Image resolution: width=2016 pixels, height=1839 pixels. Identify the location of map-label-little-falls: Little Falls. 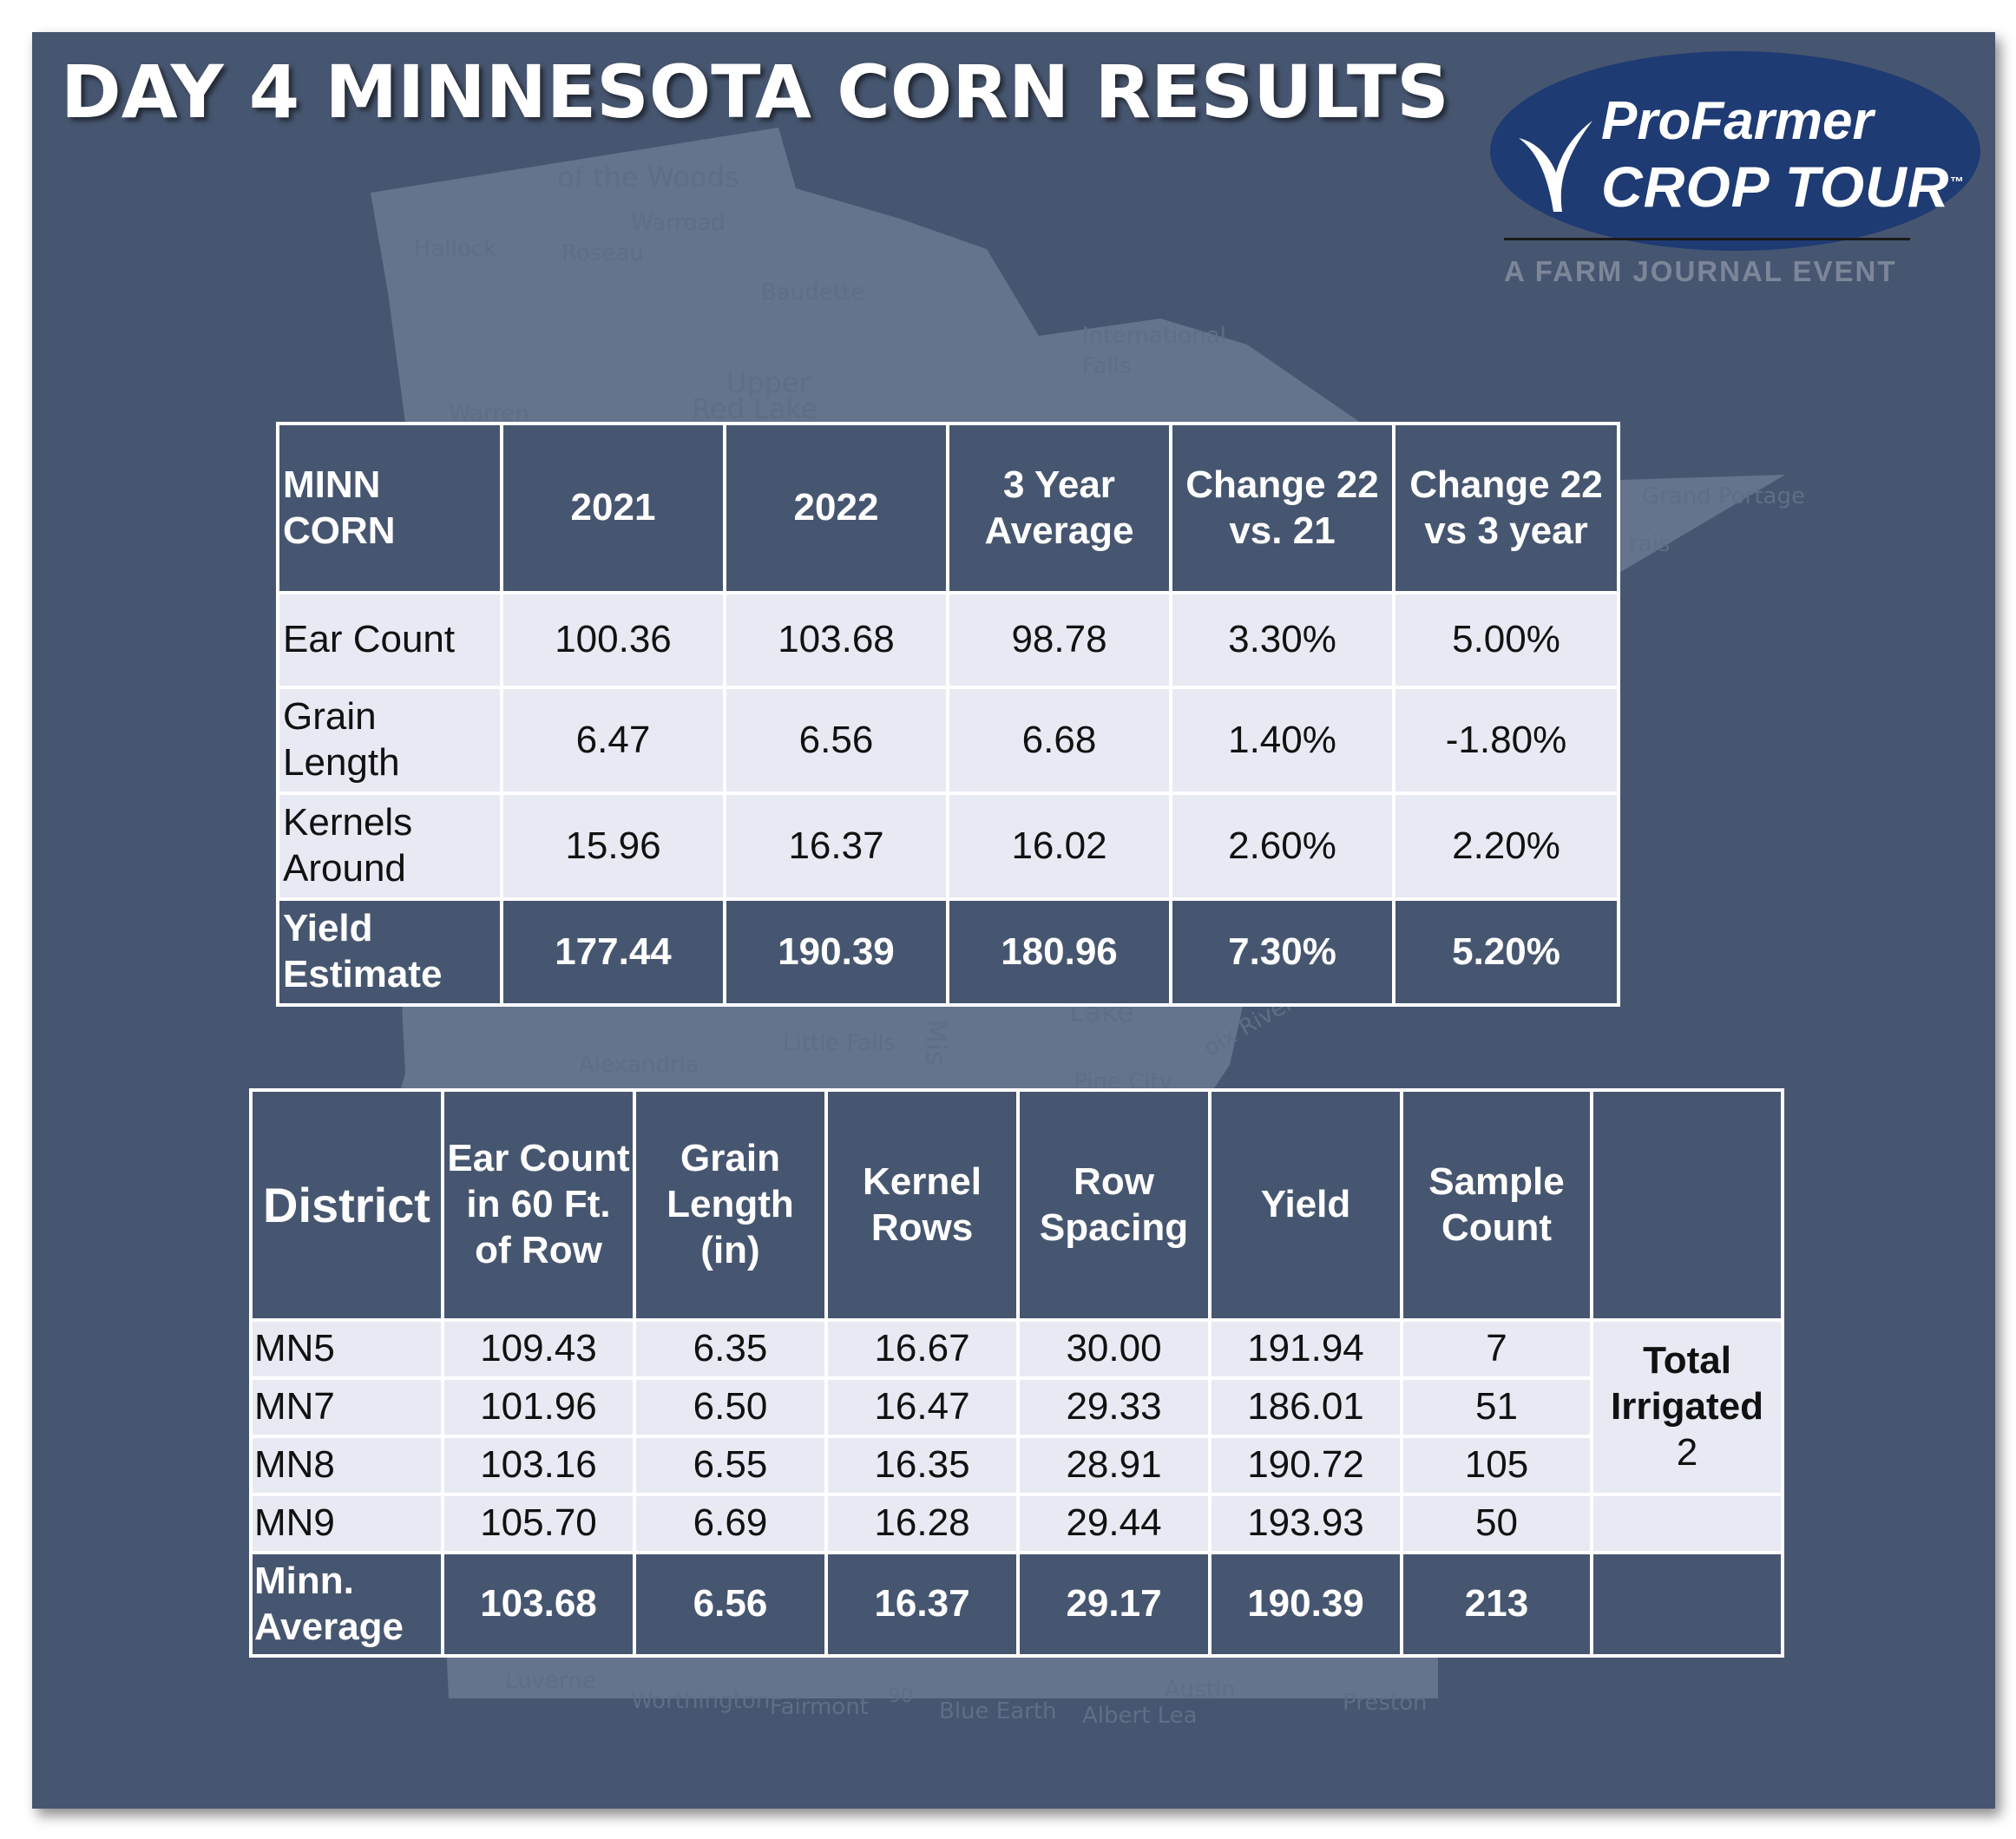
(839, 1043).